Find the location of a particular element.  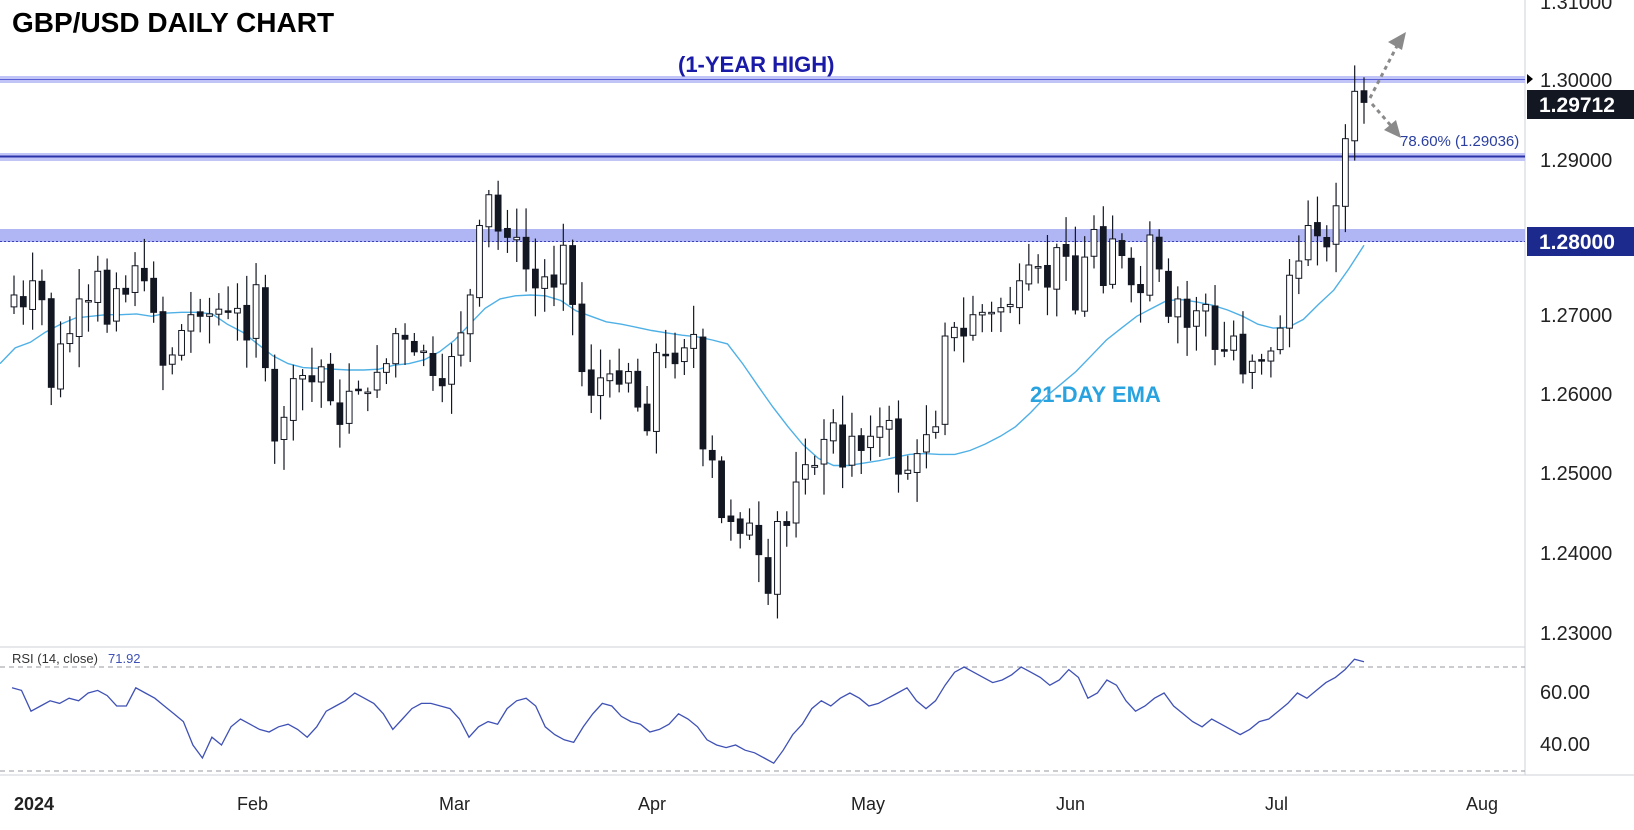

y-tick-1-30: 1.30000 is located at coordinates (1576, 81).